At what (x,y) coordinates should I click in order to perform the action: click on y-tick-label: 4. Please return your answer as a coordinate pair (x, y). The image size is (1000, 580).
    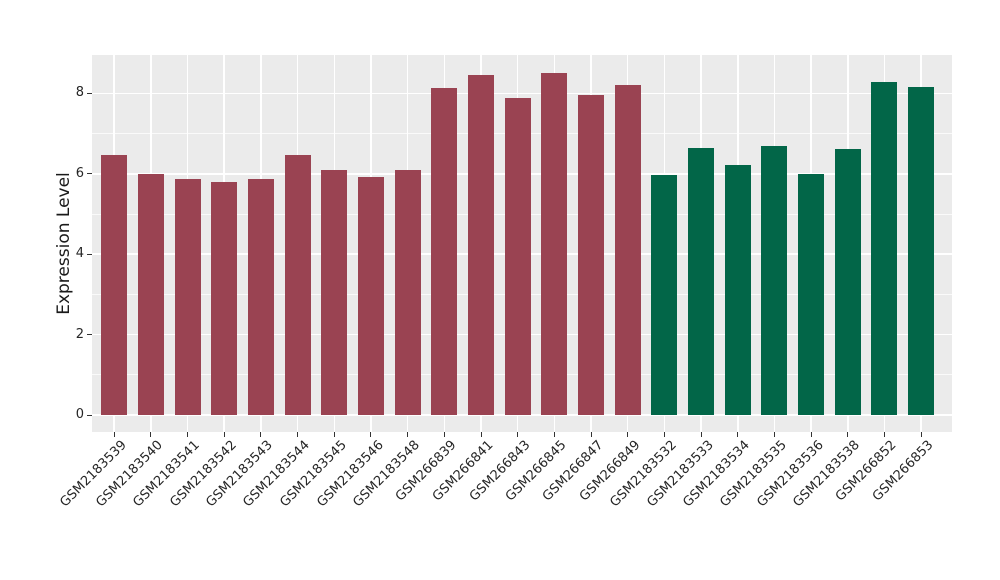
    Looking at the image, I should click on (79, 254).